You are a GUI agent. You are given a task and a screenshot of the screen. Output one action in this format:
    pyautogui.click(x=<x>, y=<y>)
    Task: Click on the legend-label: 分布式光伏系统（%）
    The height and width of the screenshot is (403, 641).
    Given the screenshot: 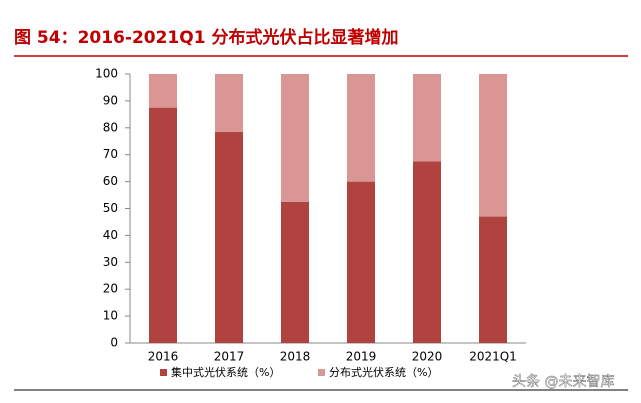 What is the action you would take?
    pyautogui.click(x=383, y=372)
    